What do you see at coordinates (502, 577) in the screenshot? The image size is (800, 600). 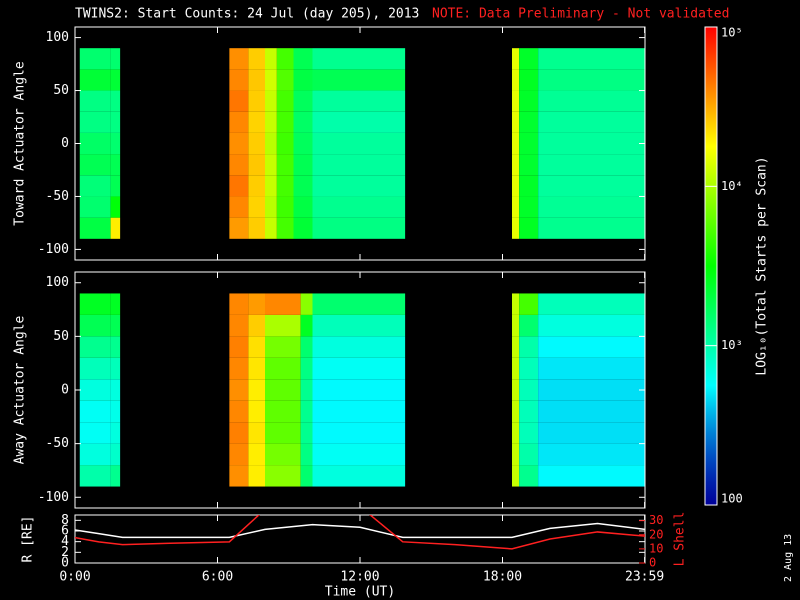 I see `x-tick-label: 18:00` at bounding box center [502, 577].